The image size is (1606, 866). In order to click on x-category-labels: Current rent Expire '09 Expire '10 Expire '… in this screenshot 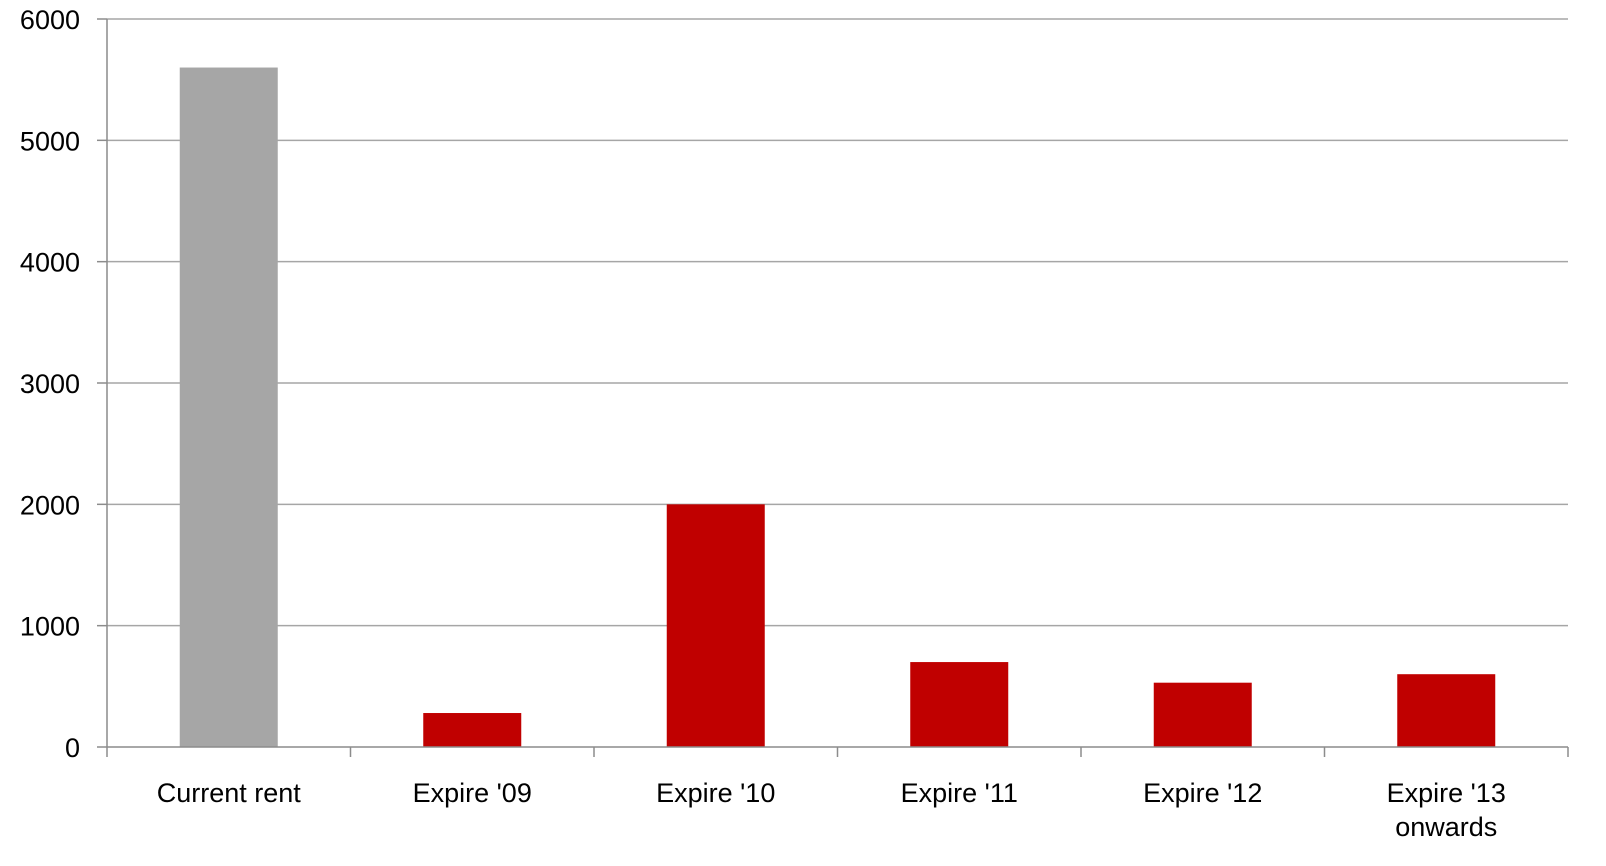, I will do `click(831, 810)`.